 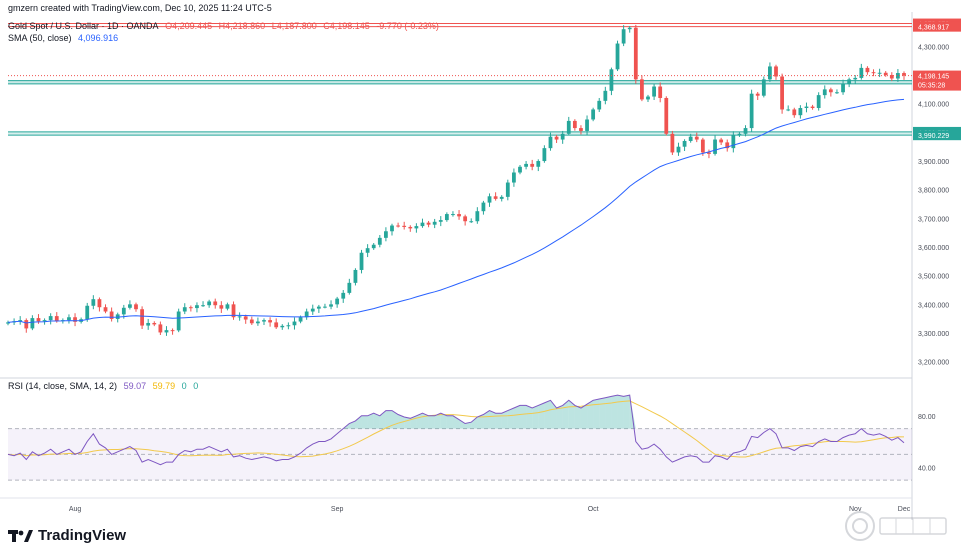 I want to click on price-tick-label: 3,200.000, so click(x=933, y=363).